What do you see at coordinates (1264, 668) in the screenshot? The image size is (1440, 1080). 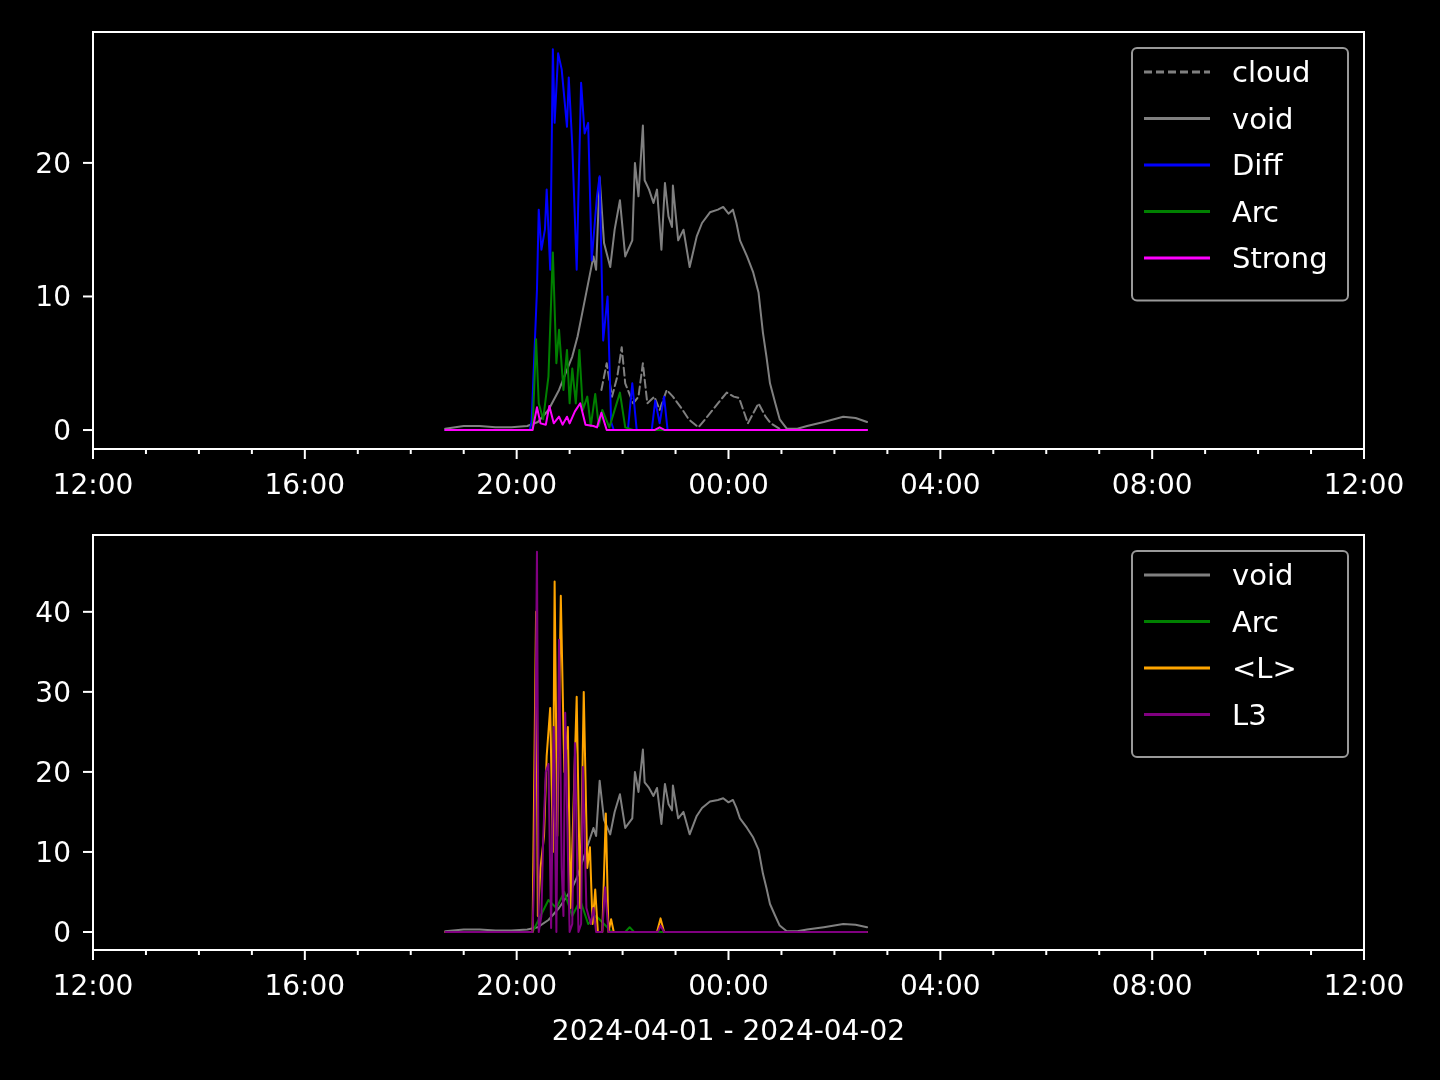 I see `legend-label: <L>` at bounding box center [1264, 668].